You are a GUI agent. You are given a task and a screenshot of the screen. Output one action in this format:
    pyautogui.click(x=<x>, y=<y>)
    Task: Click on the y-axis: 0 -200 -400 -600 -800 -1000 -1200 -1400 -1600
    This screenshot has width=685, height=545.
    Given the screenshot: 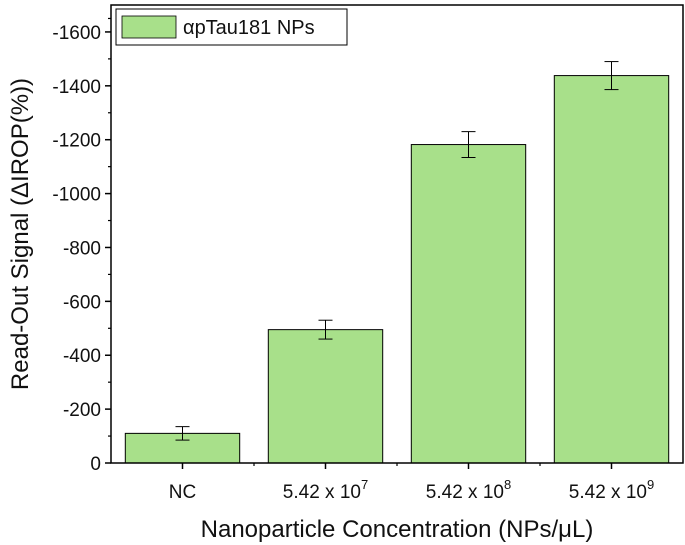 What is the action you would take?
    pyautogui.click(x=81, y=246)
    